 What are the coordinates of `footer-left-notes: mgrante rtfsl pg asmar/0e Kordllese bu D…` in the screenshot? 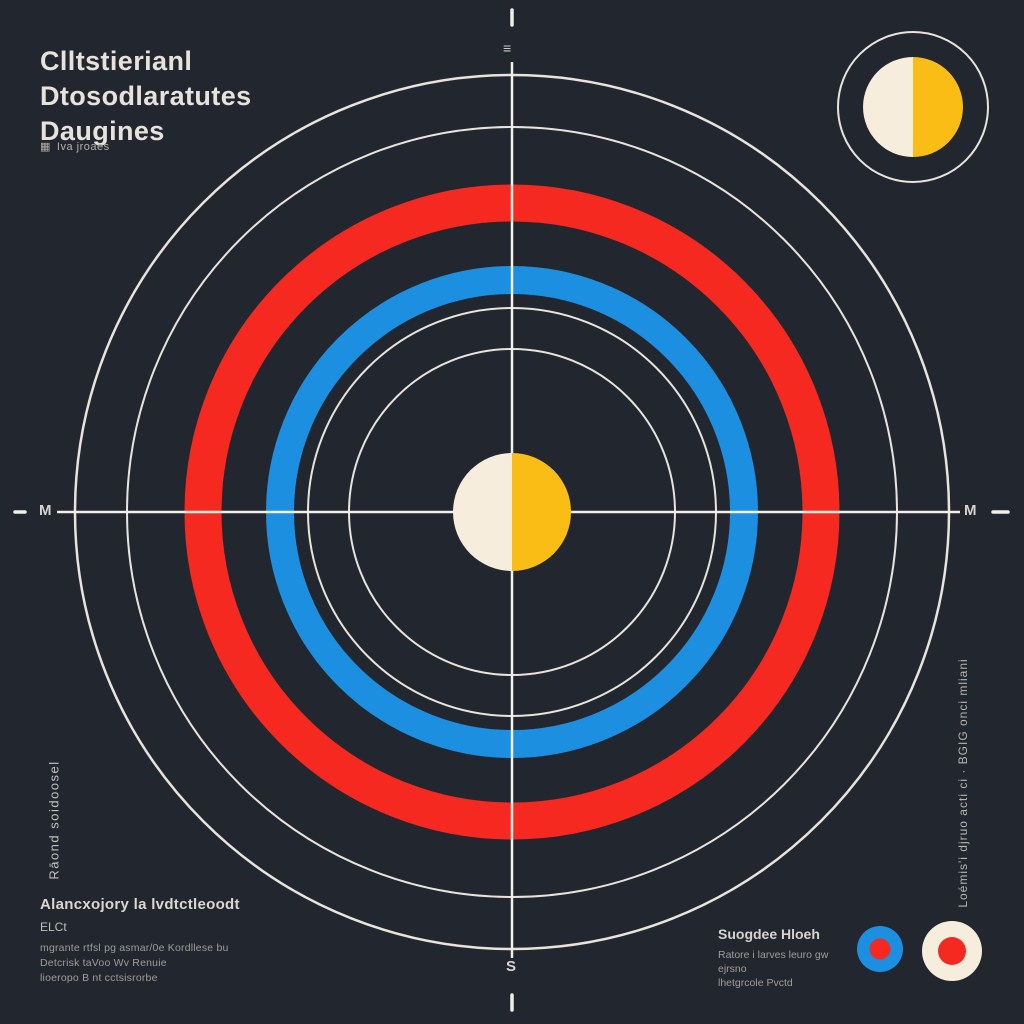 It's located at (190, 963).